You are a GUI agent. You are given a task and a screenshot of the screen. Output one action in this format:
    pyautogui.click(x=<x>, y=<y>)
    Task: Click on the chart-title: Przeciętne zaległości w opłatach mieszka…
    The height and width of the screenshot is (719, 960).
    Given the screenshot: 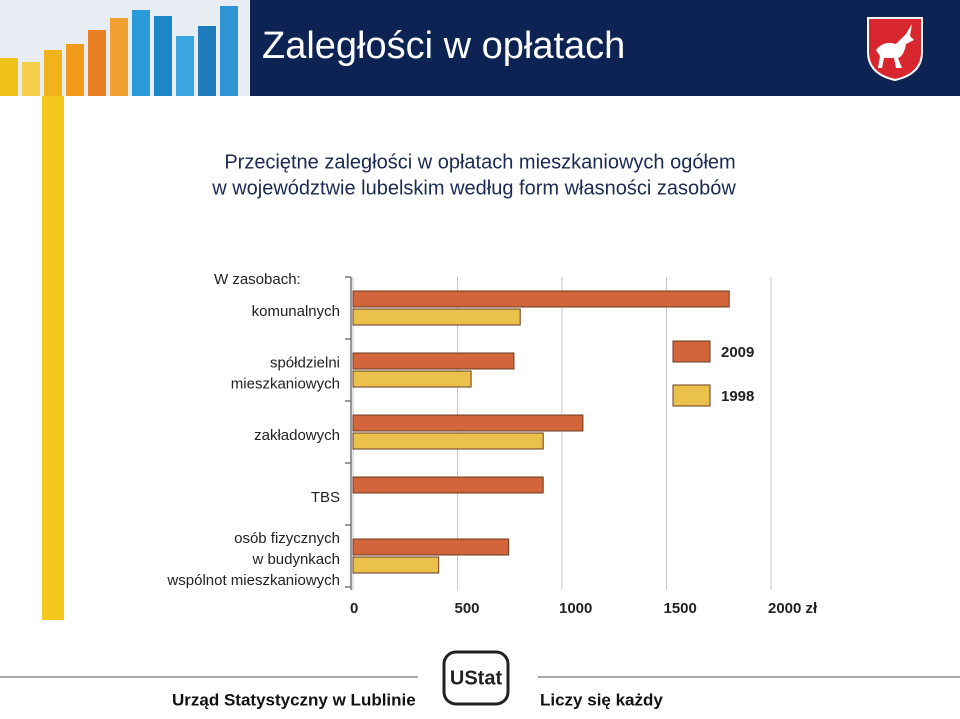 What is the action you would take?
    pyautogui.click(x=479, y=162)
    